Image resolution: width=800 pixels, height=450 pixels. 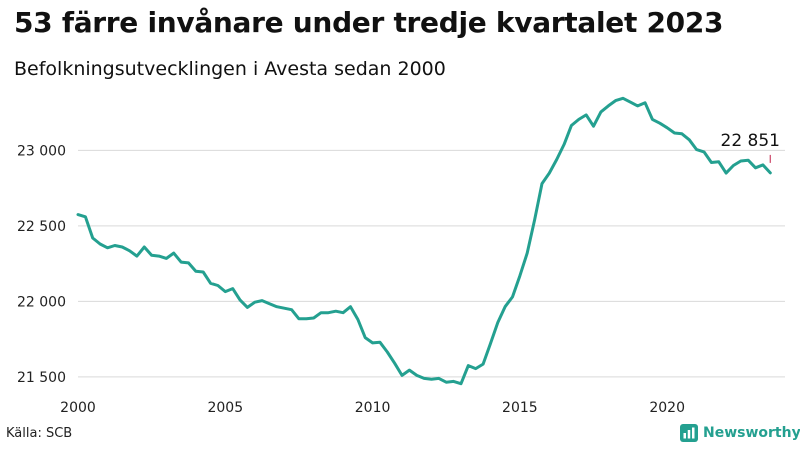 I want to click on x-tick-label-2010: 2010, so click(x=373, y=408).